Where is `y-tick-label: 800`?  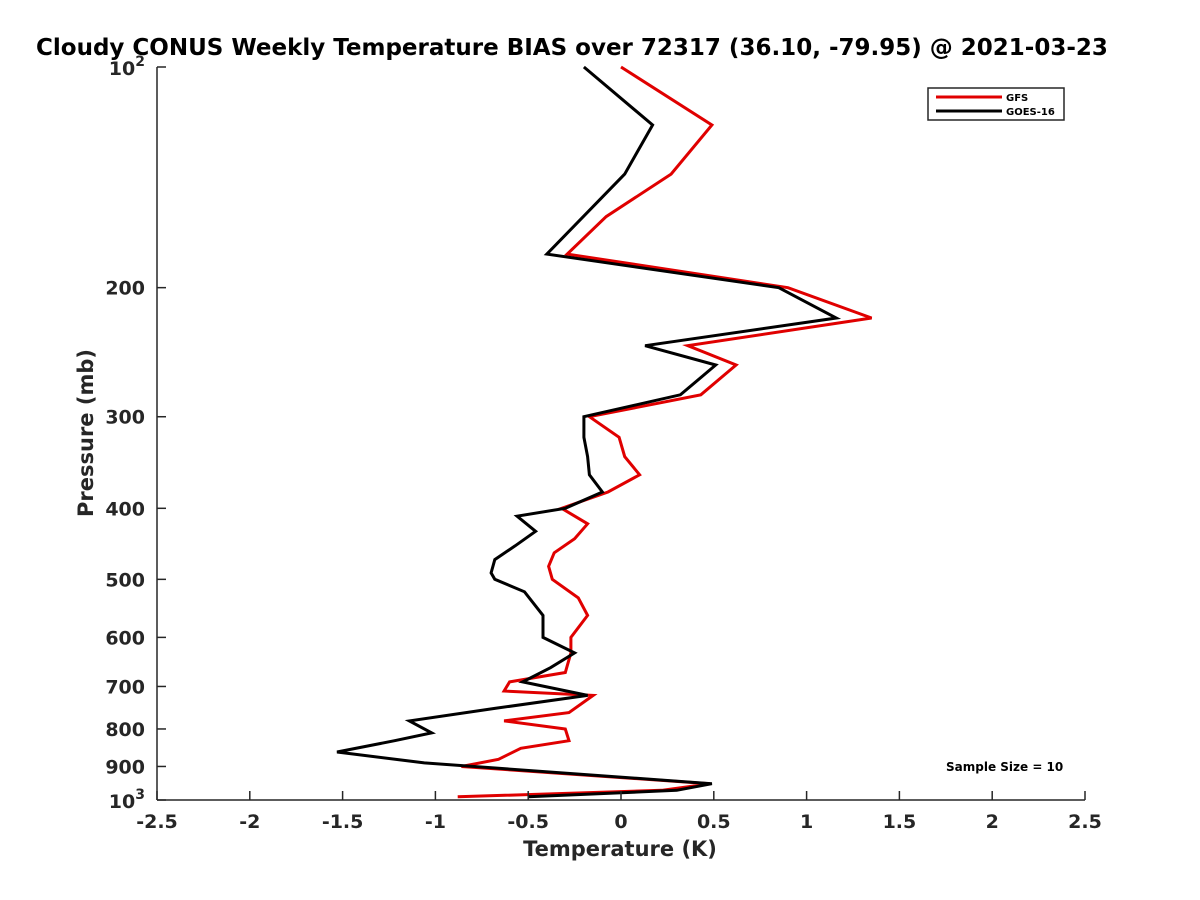
y-tick-label: 800 is located at coordinates (125, 730).